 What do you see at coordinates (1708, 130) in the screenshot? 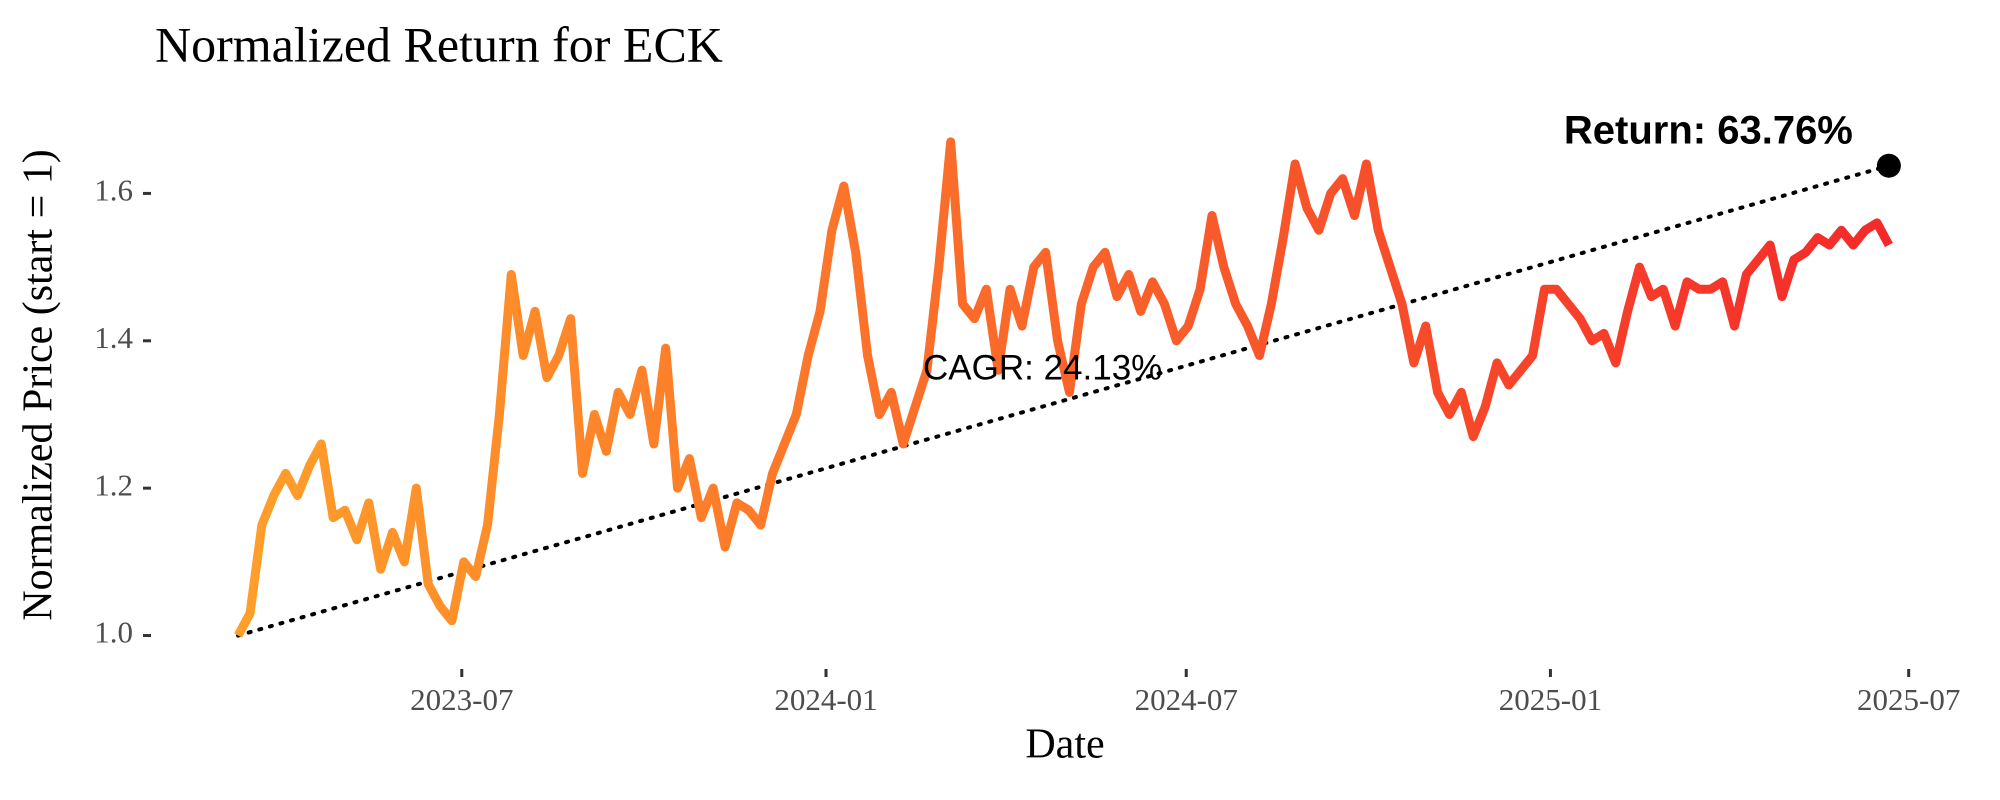
I see `return-label: Return: 63.76%` at bounding box center [1708, 130].